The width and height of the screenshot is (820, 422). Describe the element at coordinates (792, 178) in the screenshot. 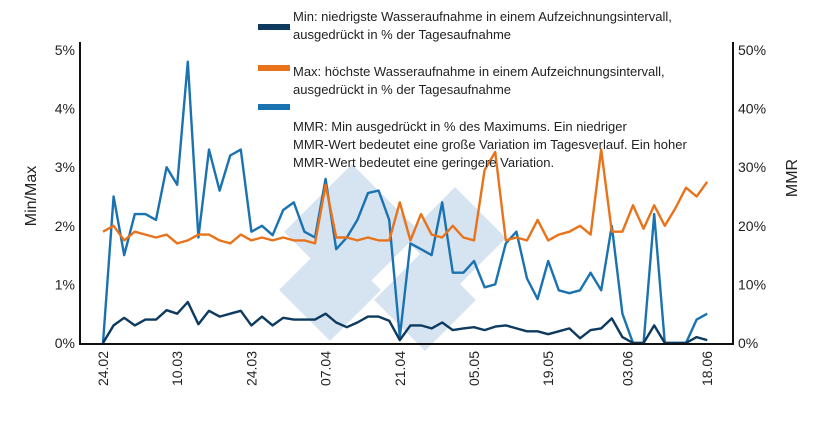

I see `y-axis-label-right: MMR` at that location.